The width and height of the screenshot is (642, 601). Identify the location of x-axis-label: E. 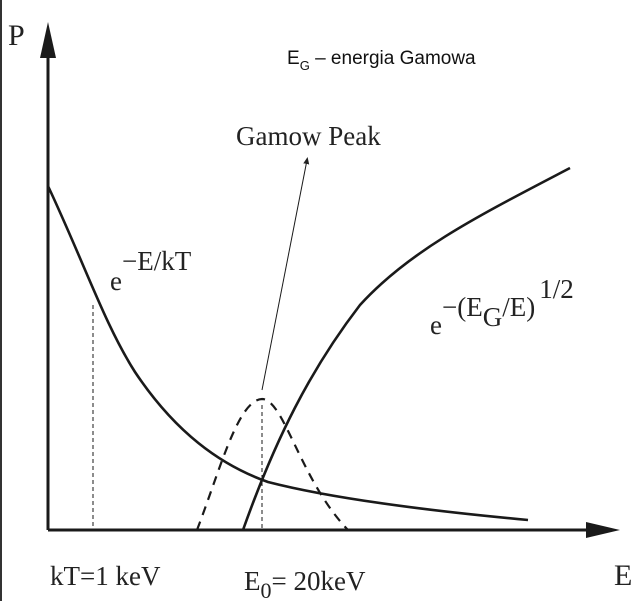
(623, 575).